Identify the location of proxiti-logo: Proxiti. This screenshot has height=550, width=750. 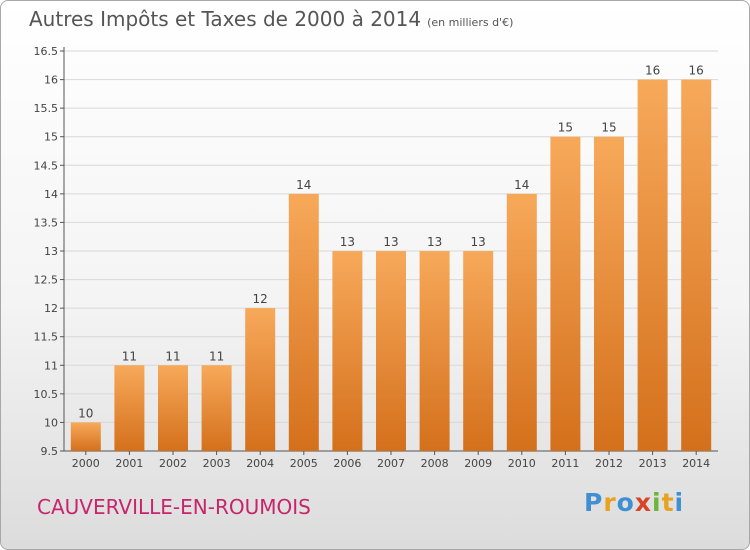
(634, 502).